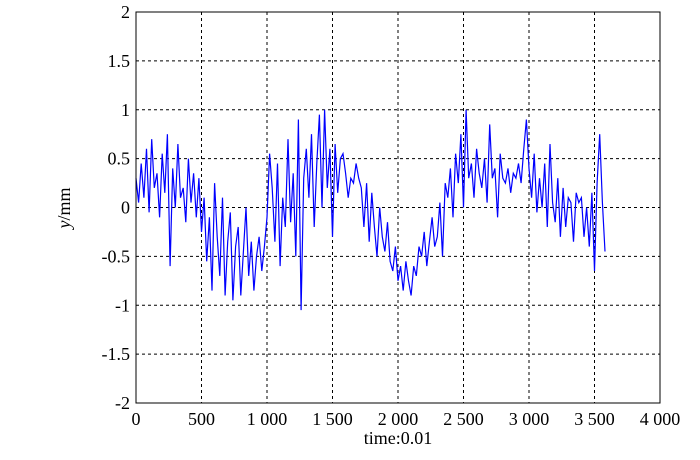 The image size is (700, 460). Describe the element at coordinates (332, 419) in the screenshot. I see `x-tick-label: 1 500` at that location.